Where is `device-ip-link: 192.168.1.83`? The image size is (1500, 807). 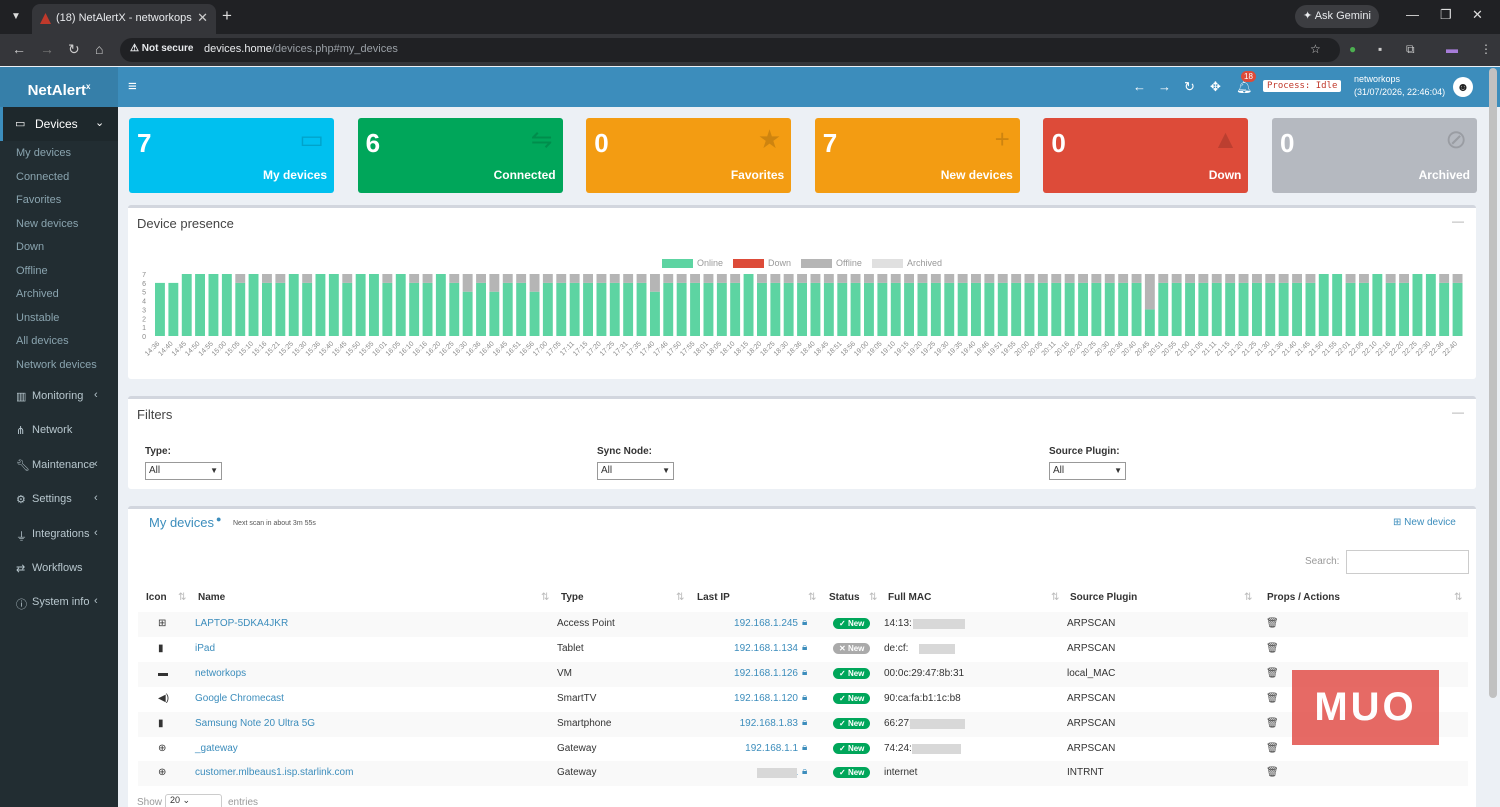
device-ip-link: 192.168.1.83 is located at coordinates (768, 723).